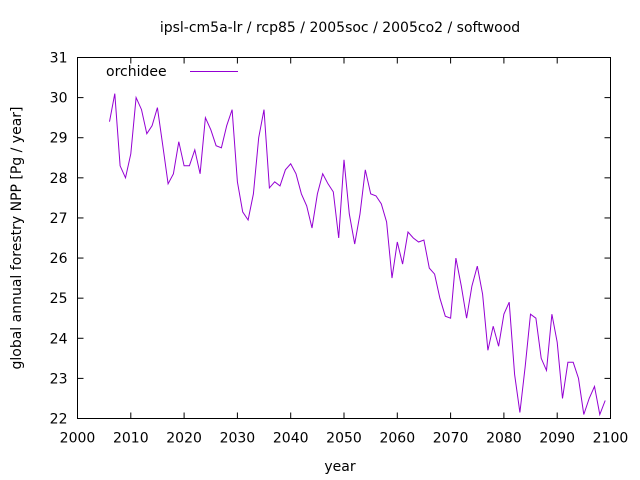  Describe the element at coordinates (59, 339) in the screenshot. I see `y-tick-label: 24` at that location.